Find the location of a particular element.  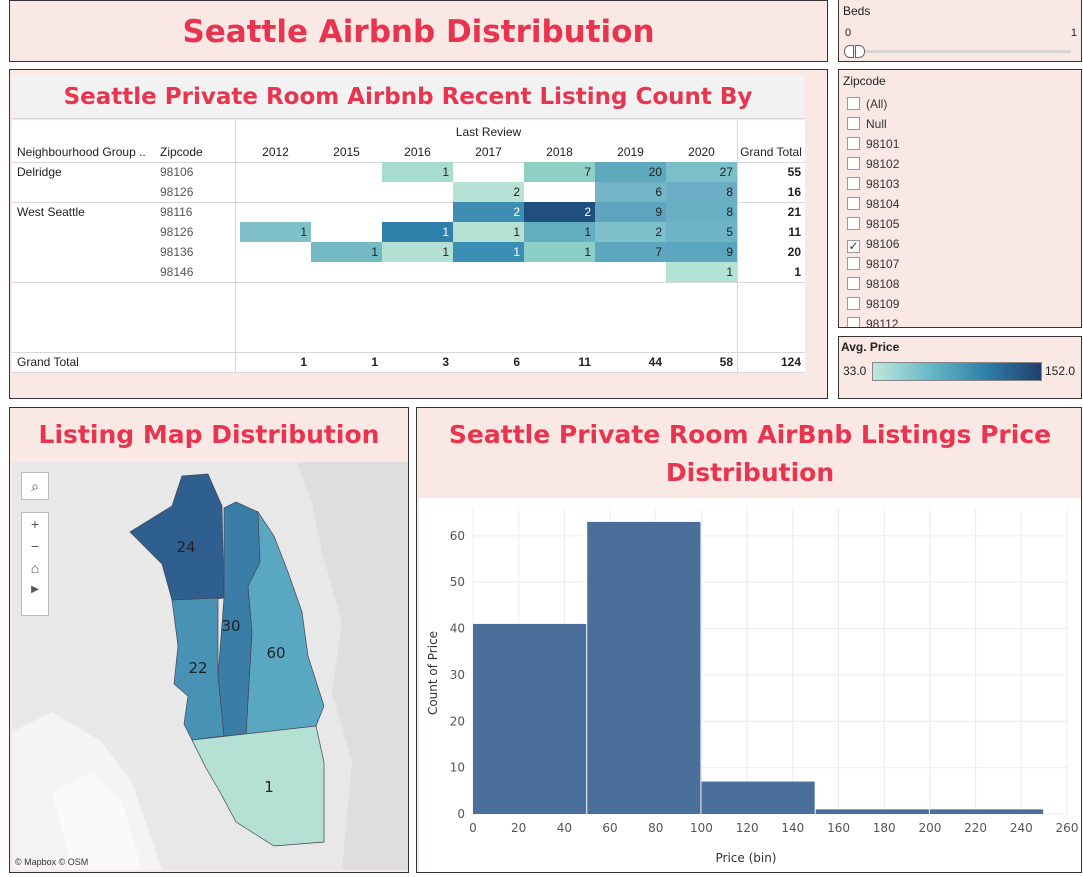

year-header: 2020 is located at coordinates (701, 152).